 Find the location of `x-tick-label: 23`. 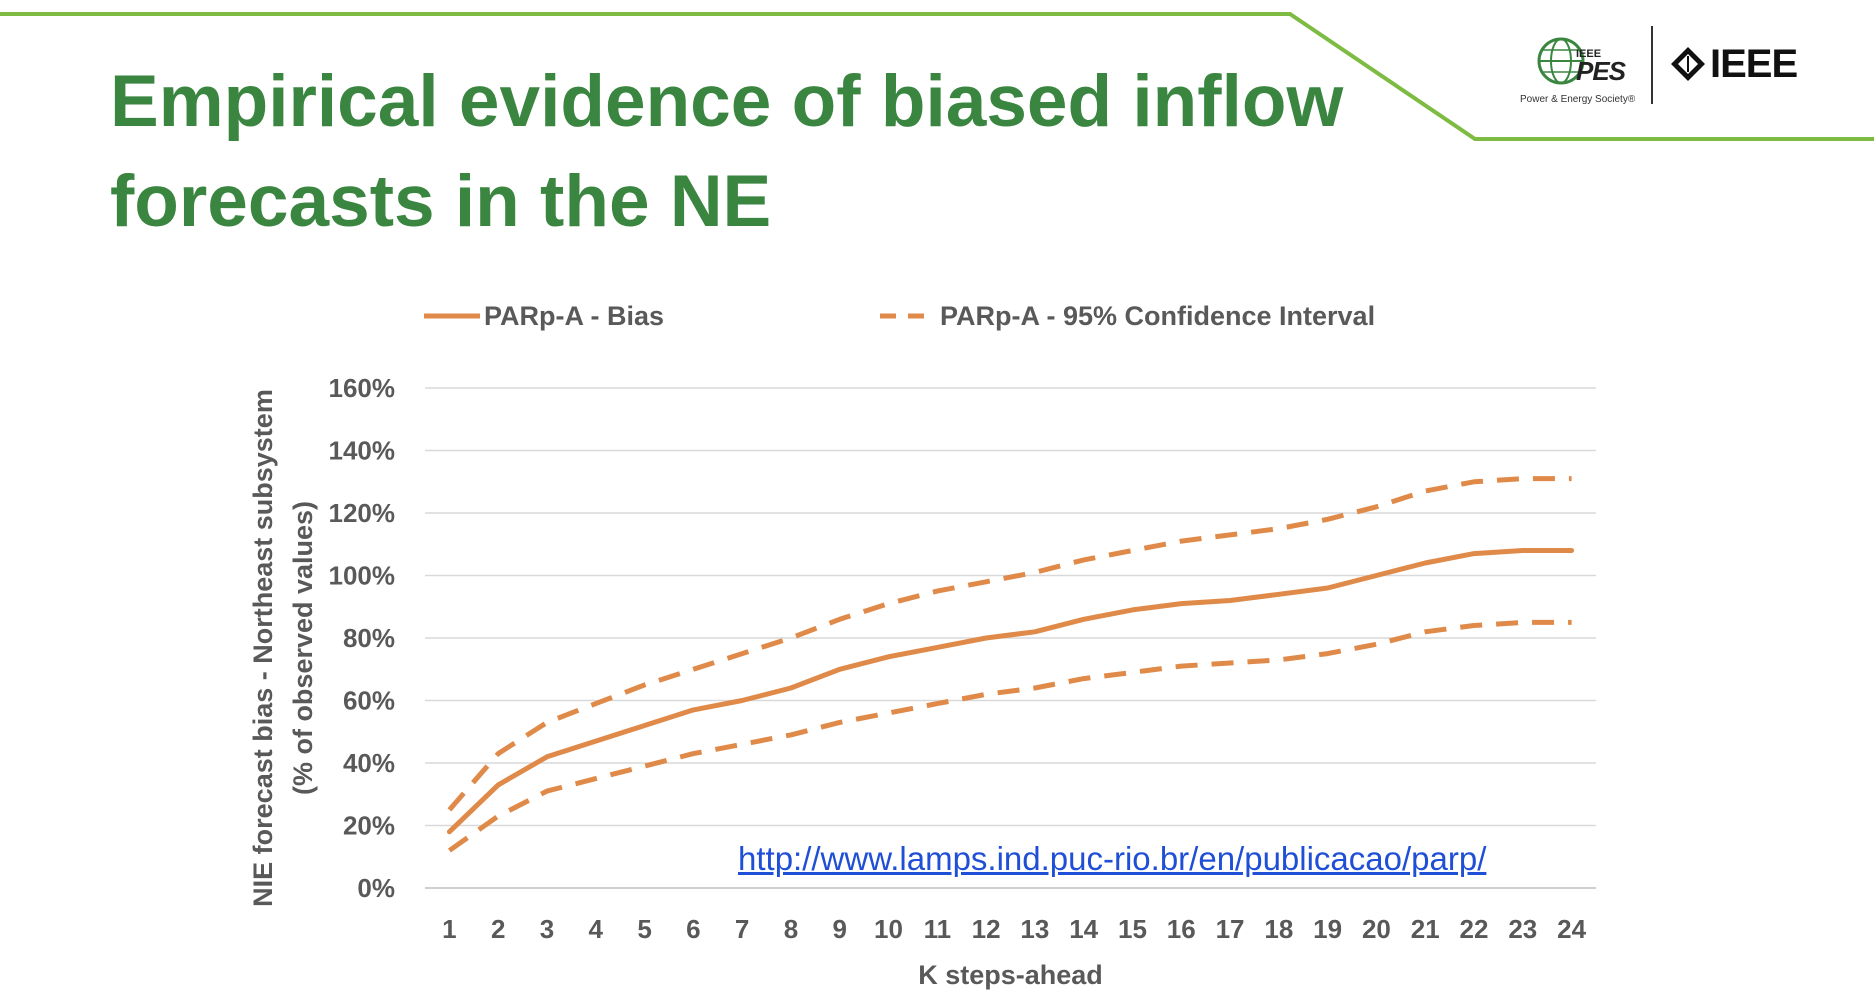

x-tick-label: 23 is located at coordinates (1522, 929).